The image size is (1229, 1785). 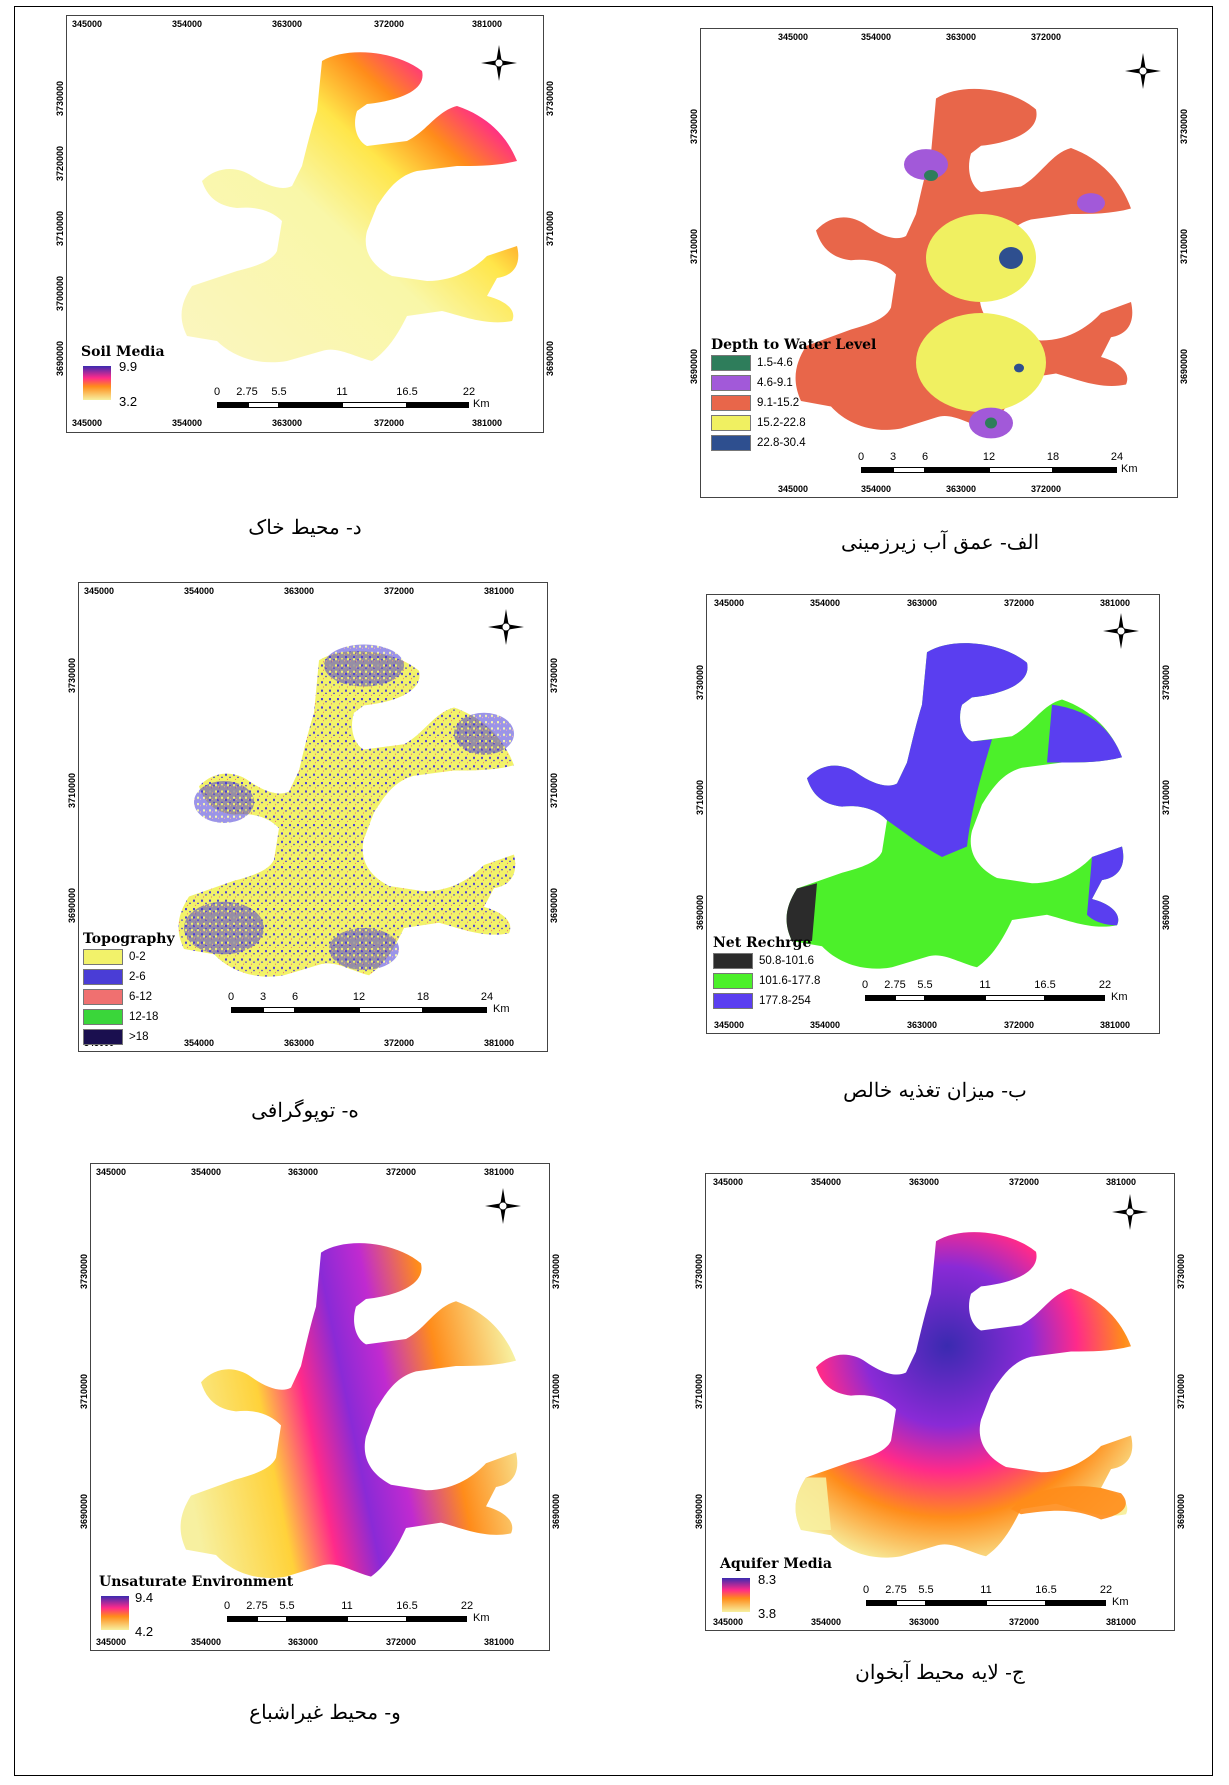 What do you see at coordinates (144, 1631) in the screenshot?
I see `legend-low: 4.2` at bounding box center [144, 1631].